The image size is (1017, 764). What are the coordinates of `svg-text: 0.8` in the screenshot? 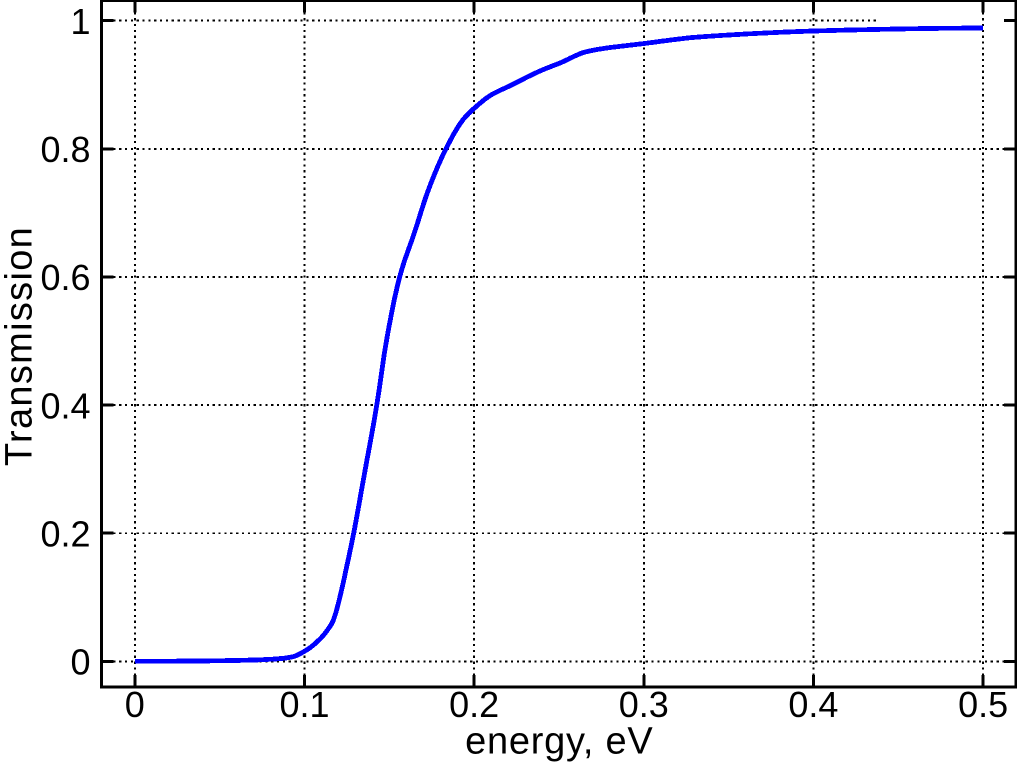 It's located at (65, 149).